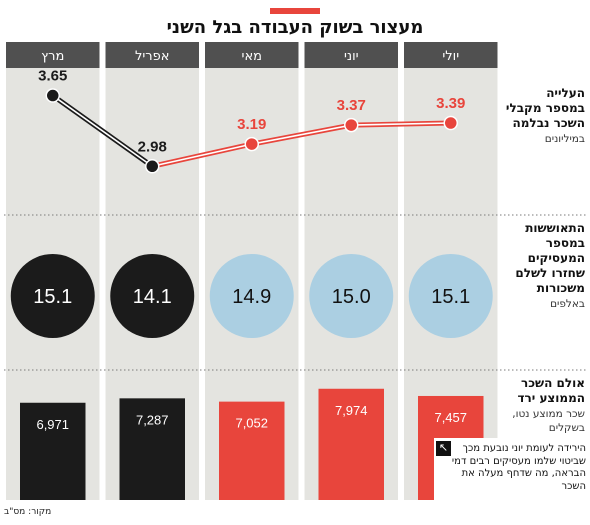 This screenshot has height=525, width=590. I want to click on line-value-label: 2.98, so click(152, 146).